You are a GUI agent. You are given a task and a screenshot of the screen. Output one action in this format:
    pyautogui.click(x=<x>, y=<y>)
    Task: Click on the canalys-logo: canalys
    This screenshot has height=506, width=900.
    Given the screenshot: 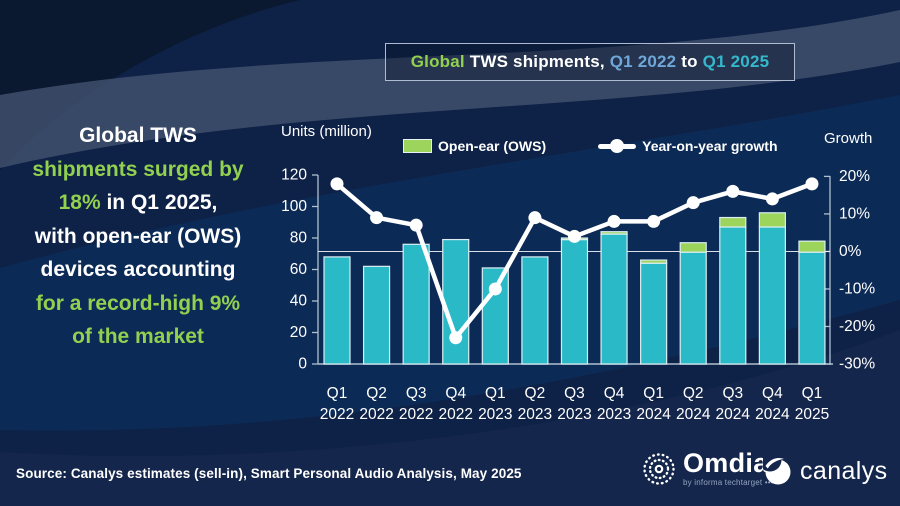 What is the action you would take?
    pyautogui.click(x=825, y=471)
    